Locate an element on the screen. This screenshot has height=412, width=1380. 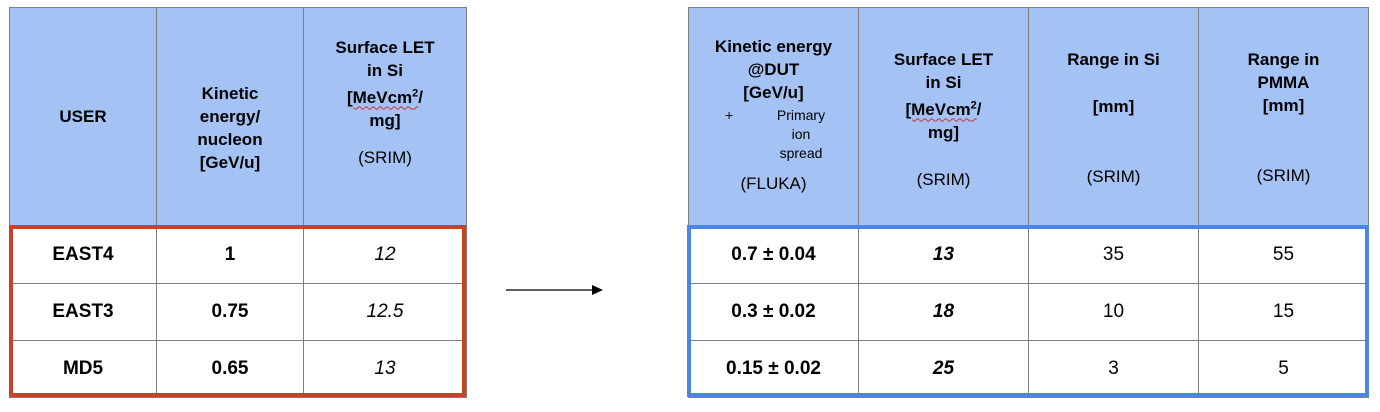
table-row: MD5 0.65 13 is located at coordinates (238, 369).